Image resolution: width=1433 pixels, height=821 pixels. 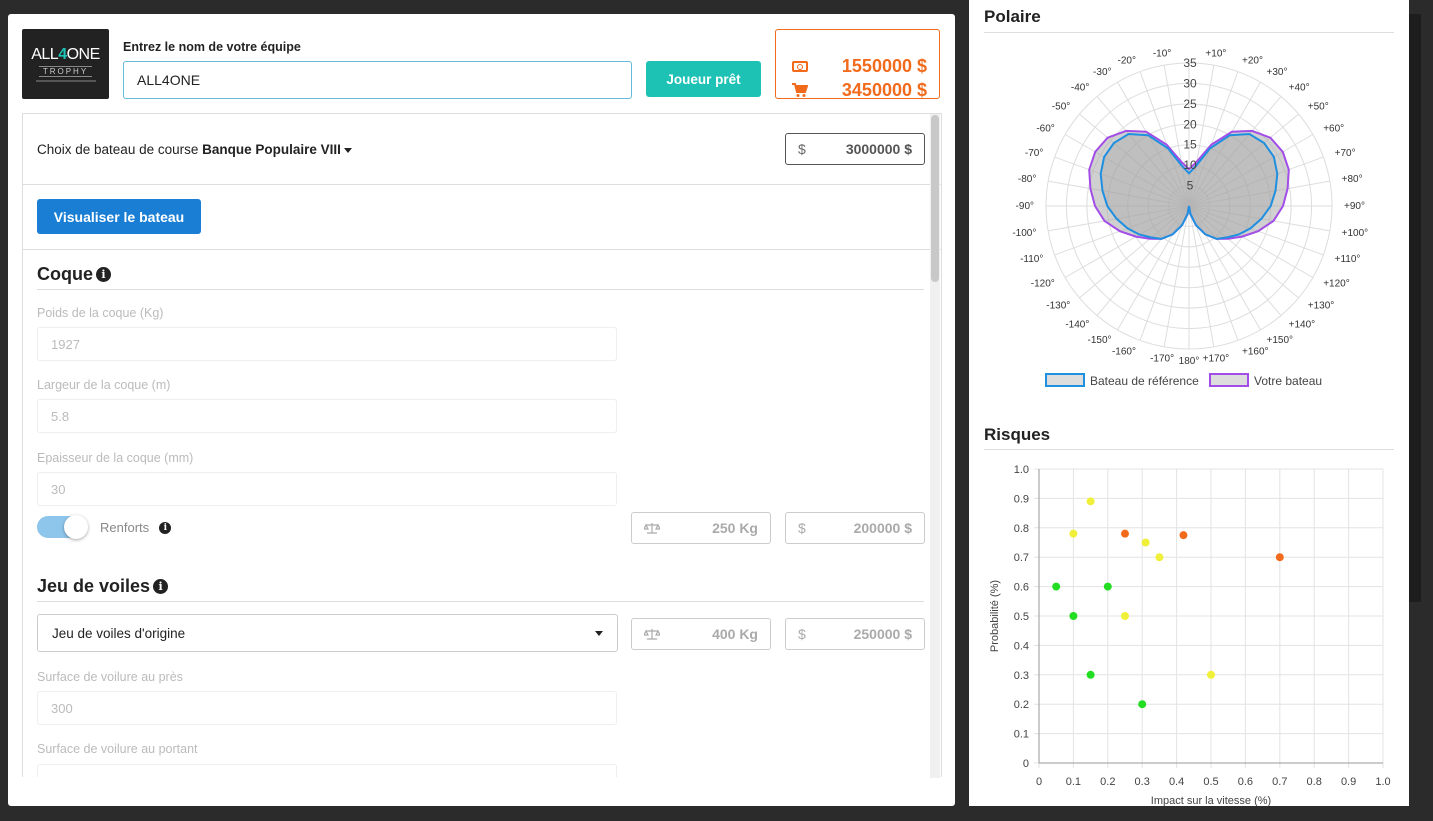 I want to click on polar-radial-tick: 35, so click(x=1190, y=63).